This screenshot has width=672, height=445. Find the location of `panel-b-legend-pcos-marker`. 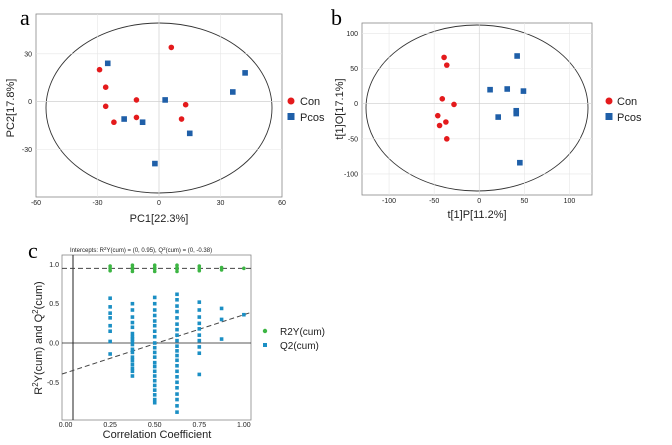

panel-b-legend-pcos-marker is located at coordinates (609, 116).